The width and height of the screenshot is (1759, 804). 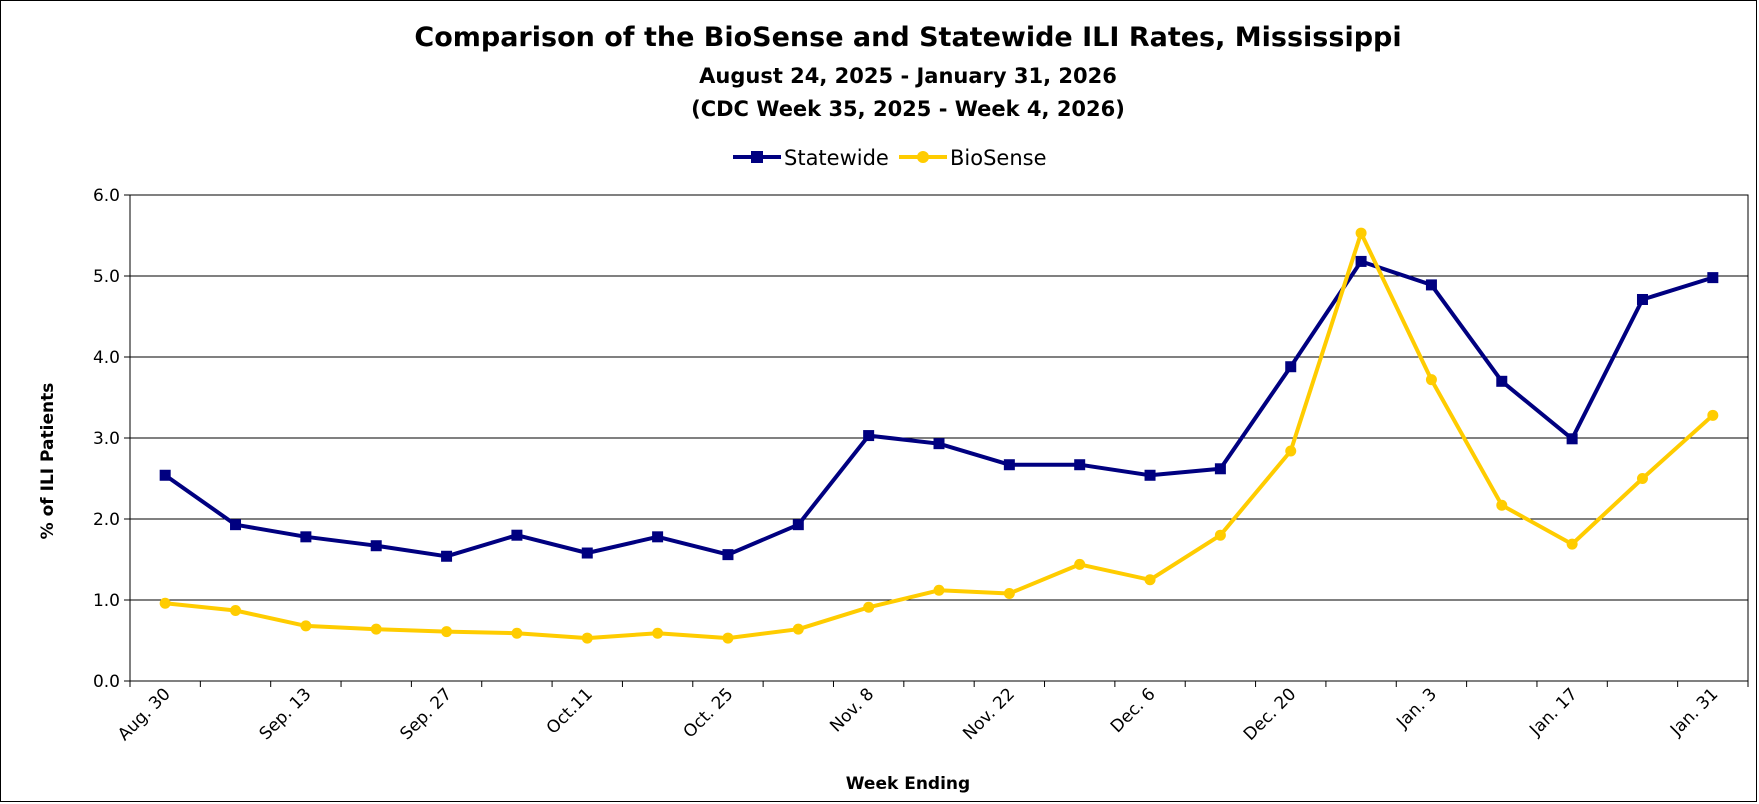 I want to click on x-tick-label: Nov. 8, so click(x=852, y=710).